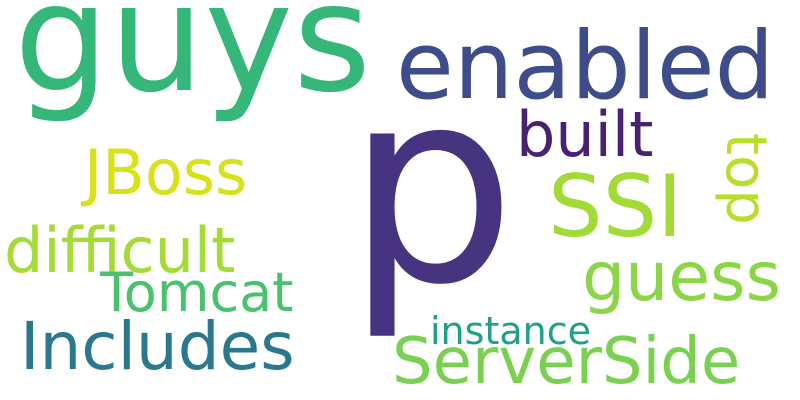  What do you see at coordinates (566, 362) in the screenshot?
I see `word-serverside: ServerSide` at bounding box center [566, 362].